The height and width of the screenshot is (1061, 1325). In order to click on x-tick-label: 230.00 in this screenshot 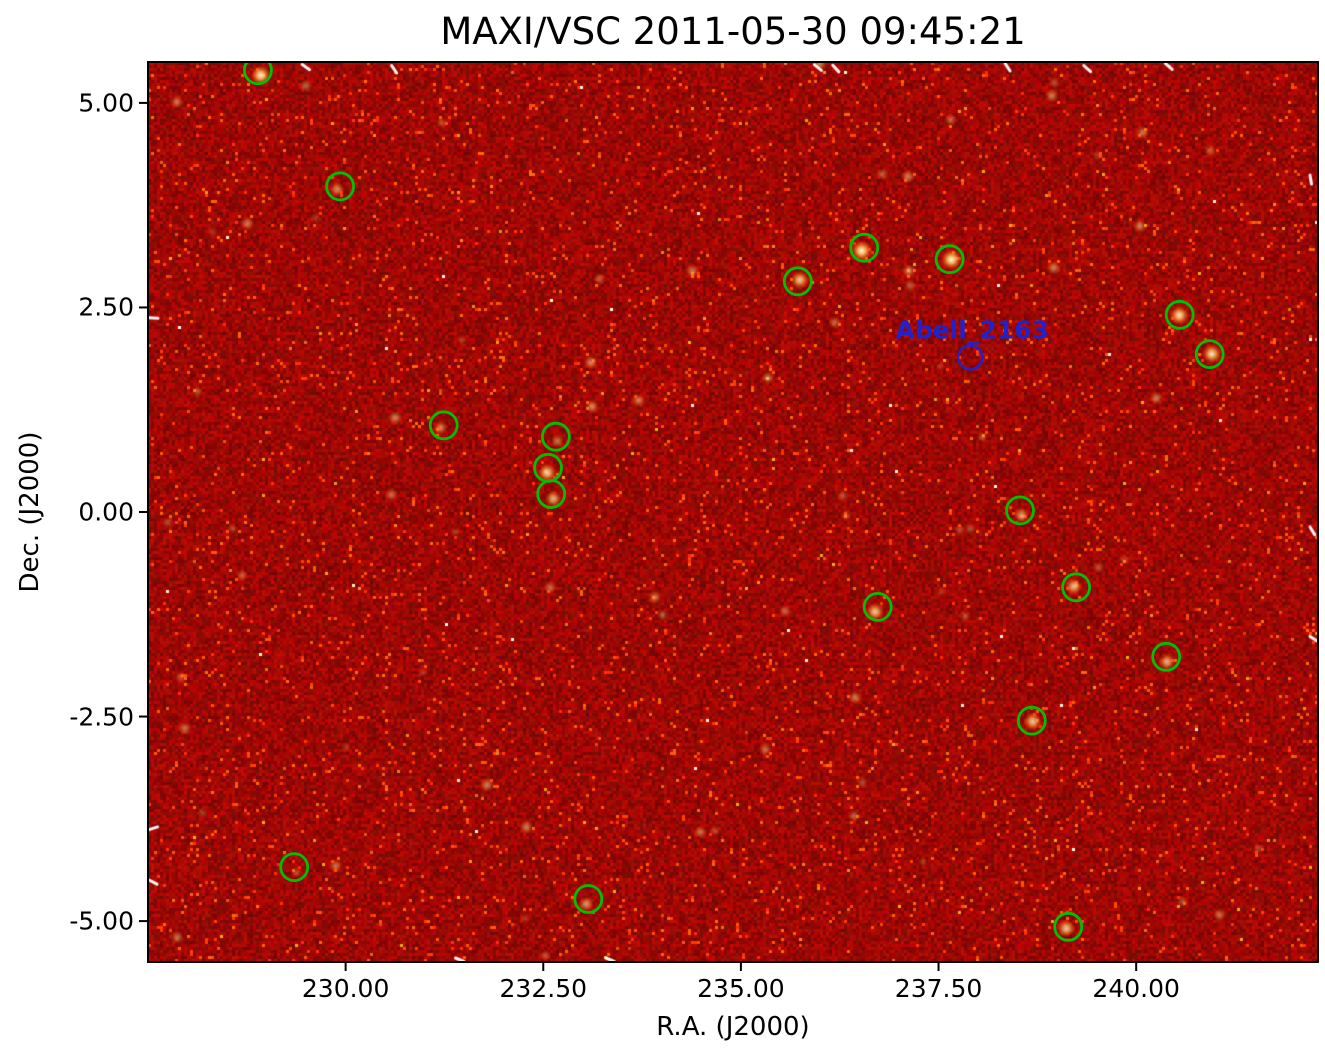, I will do `click(345, 988)`.